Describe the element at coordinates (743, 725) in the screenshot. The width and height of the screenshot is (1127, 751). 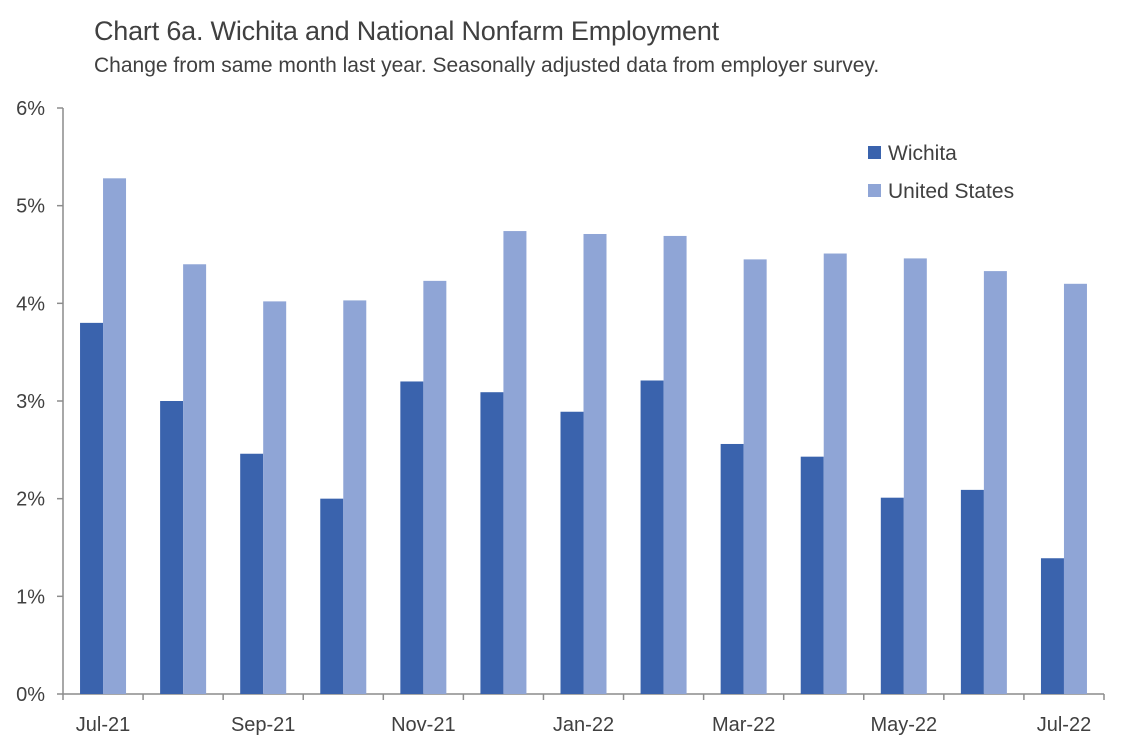
I see `x-tick-label: Mar-22` at that location.